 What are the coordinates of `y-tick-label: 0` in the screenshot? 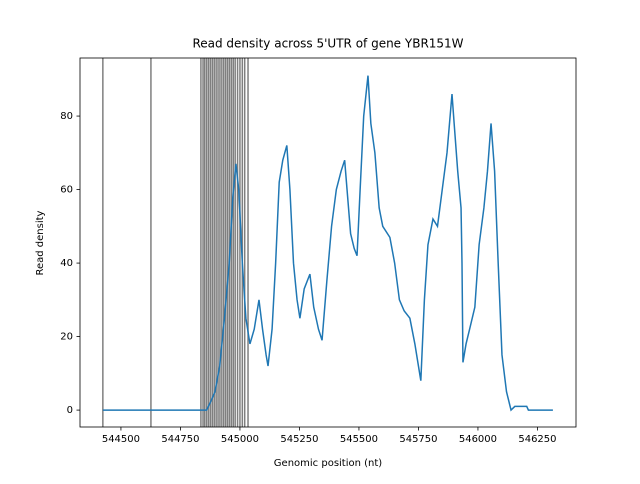 It's located at (70, 410).